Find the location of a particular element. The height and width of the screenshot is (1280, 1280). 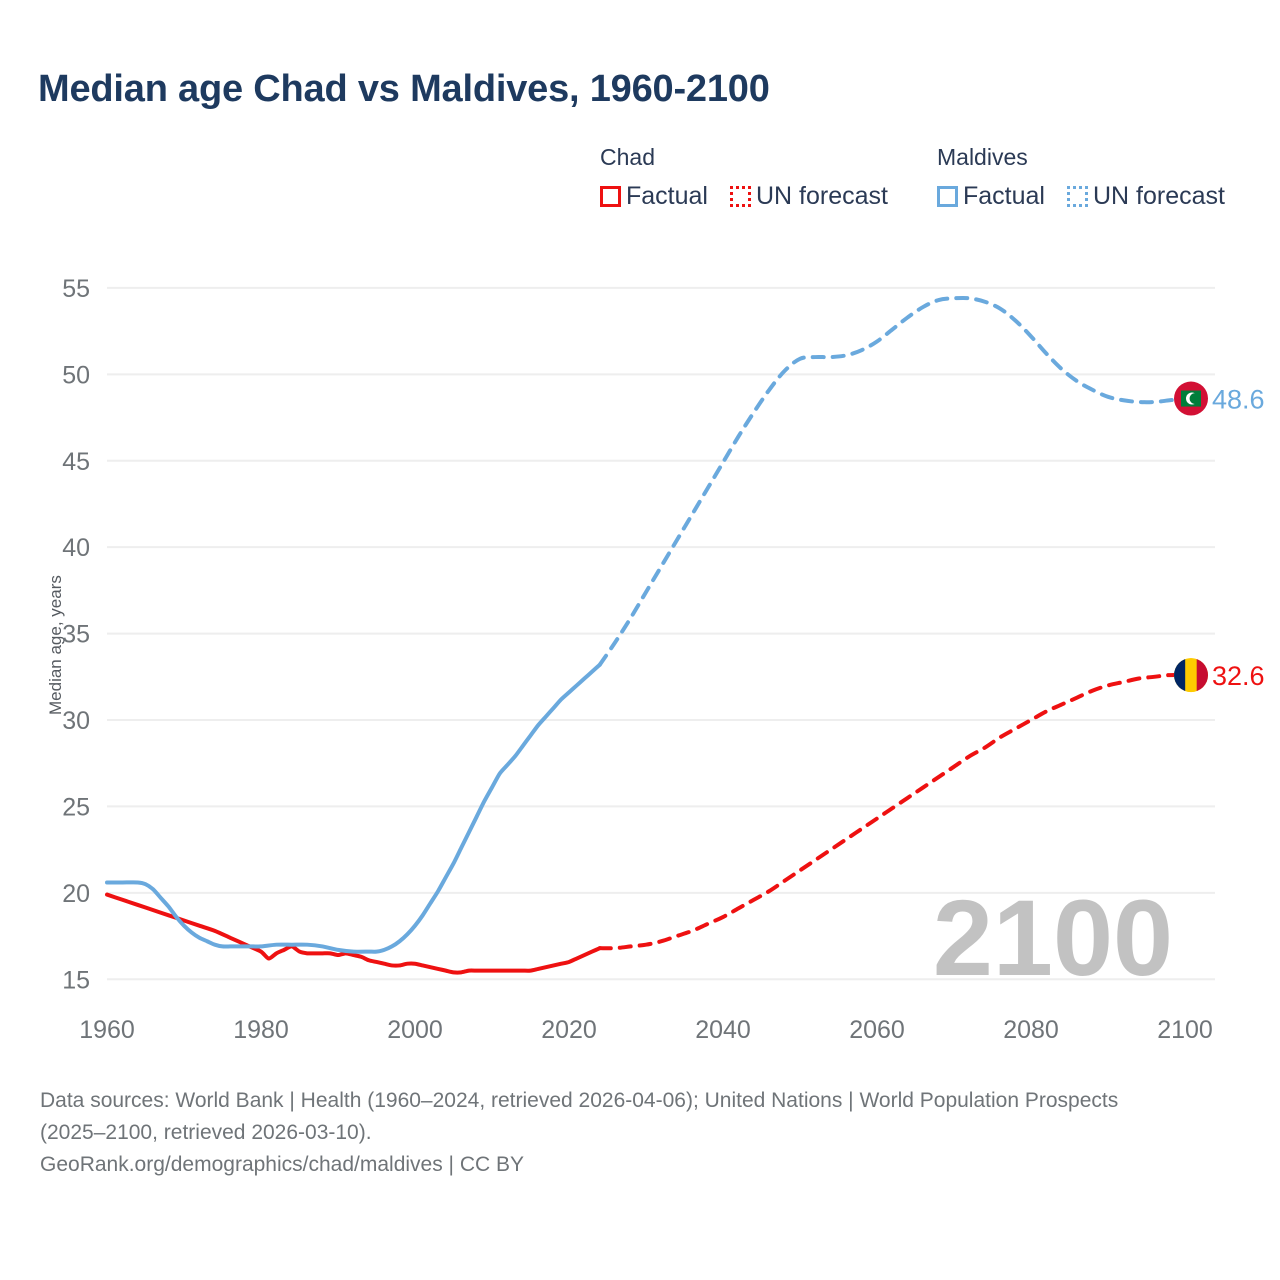

y-axis-ticks: 15 20 25 30 35 40 45 50 55 is located at coordinates (76, 634).